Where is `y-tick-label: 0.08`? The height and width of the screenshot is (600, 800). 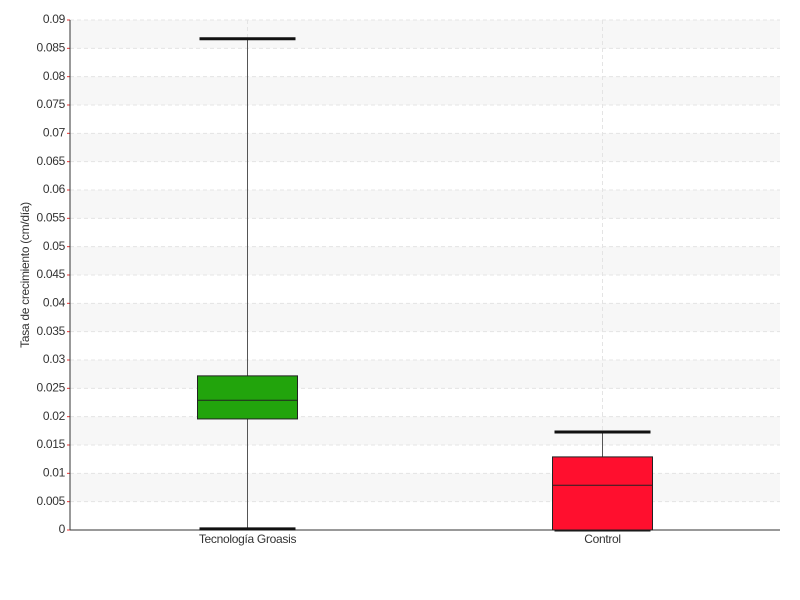
y-tick-label: 0.08 is located at coordinates (54, 76).